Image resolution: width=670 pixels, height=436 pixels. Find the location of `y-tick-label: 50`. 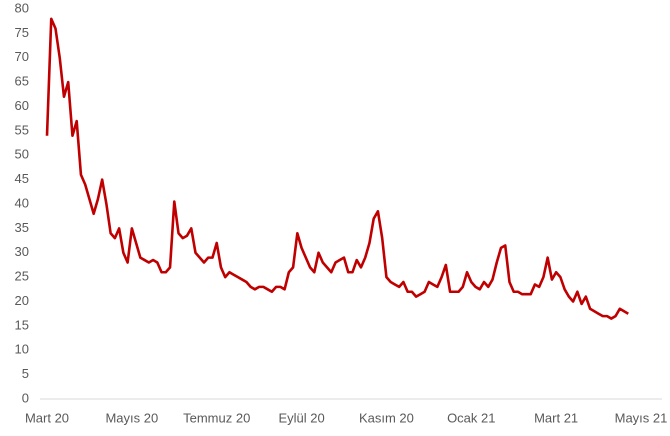

y-tick-label: 50 is located at coordinates (22, 154).